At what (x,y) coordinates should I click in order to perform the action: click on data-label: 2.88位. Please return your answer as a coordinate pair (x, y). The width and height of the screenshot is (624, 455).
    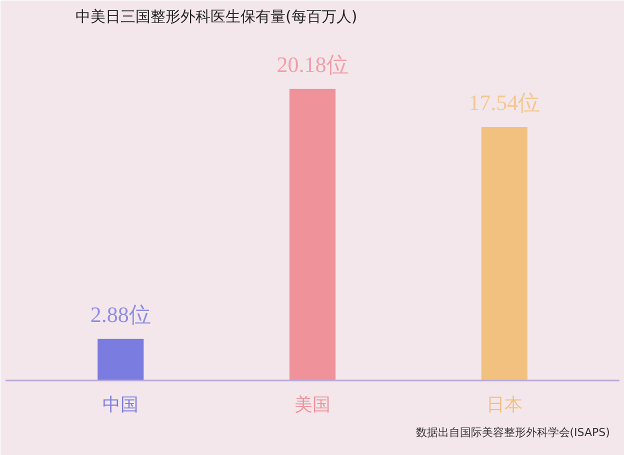
    Looking at the image, I should click on (120, 314).